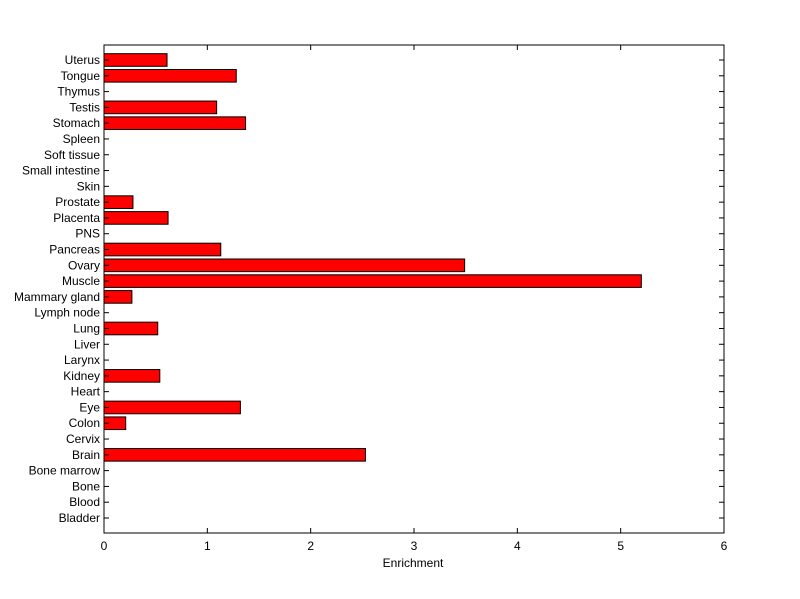 The height and width of the screenshot is (599, 800). What do you see at coordinates (83, 439) in the screenshot?
I see `y-tick-label: Cervix` at bounding box center [83, 439].